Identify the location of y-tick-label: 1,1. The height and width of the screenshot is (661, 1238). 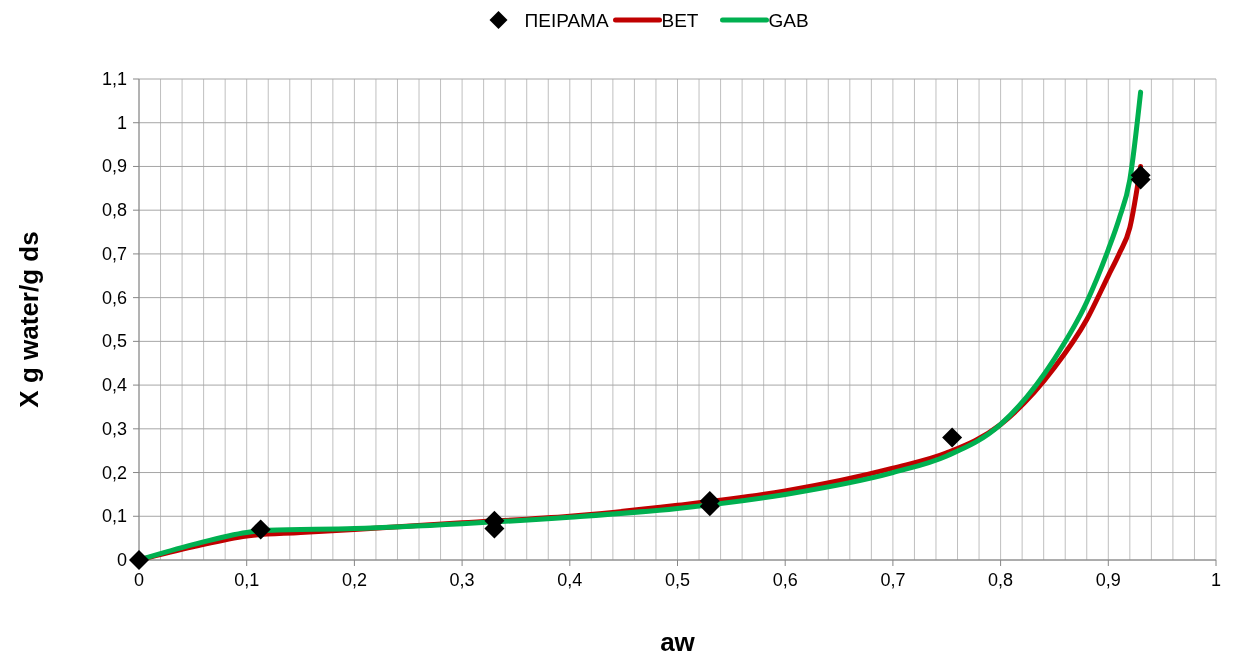
(114, 79).